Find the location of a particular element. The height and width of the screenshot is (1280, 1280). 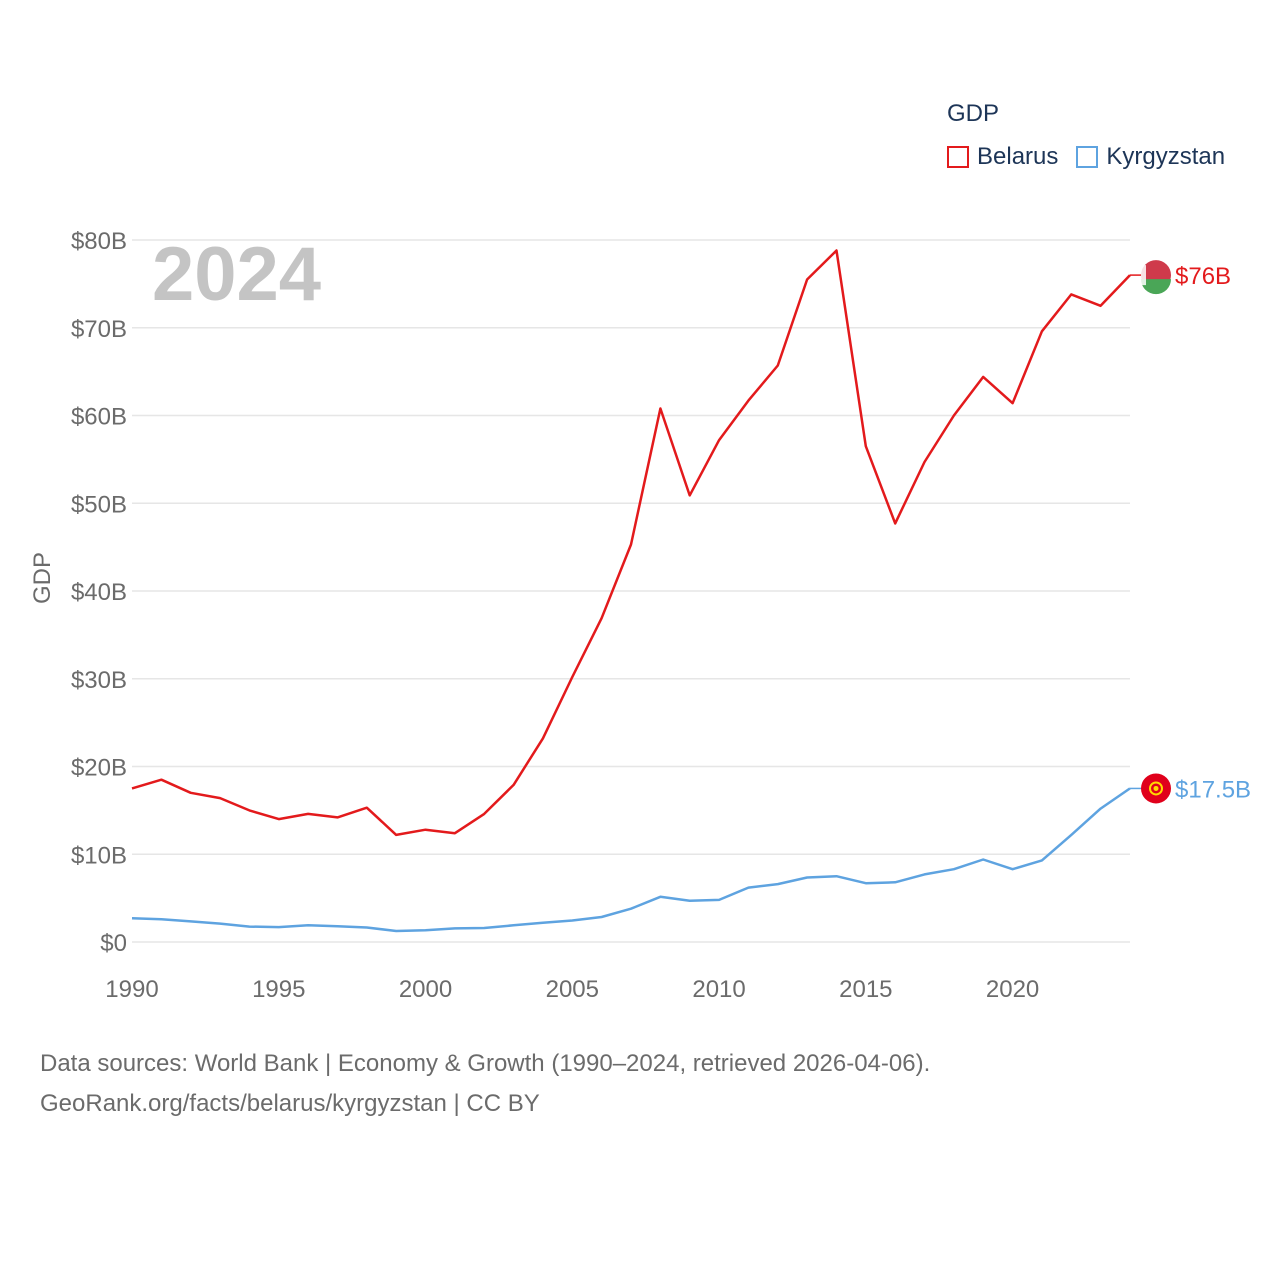

x-tick-label: 1995 is located at coordinates (278, 989).